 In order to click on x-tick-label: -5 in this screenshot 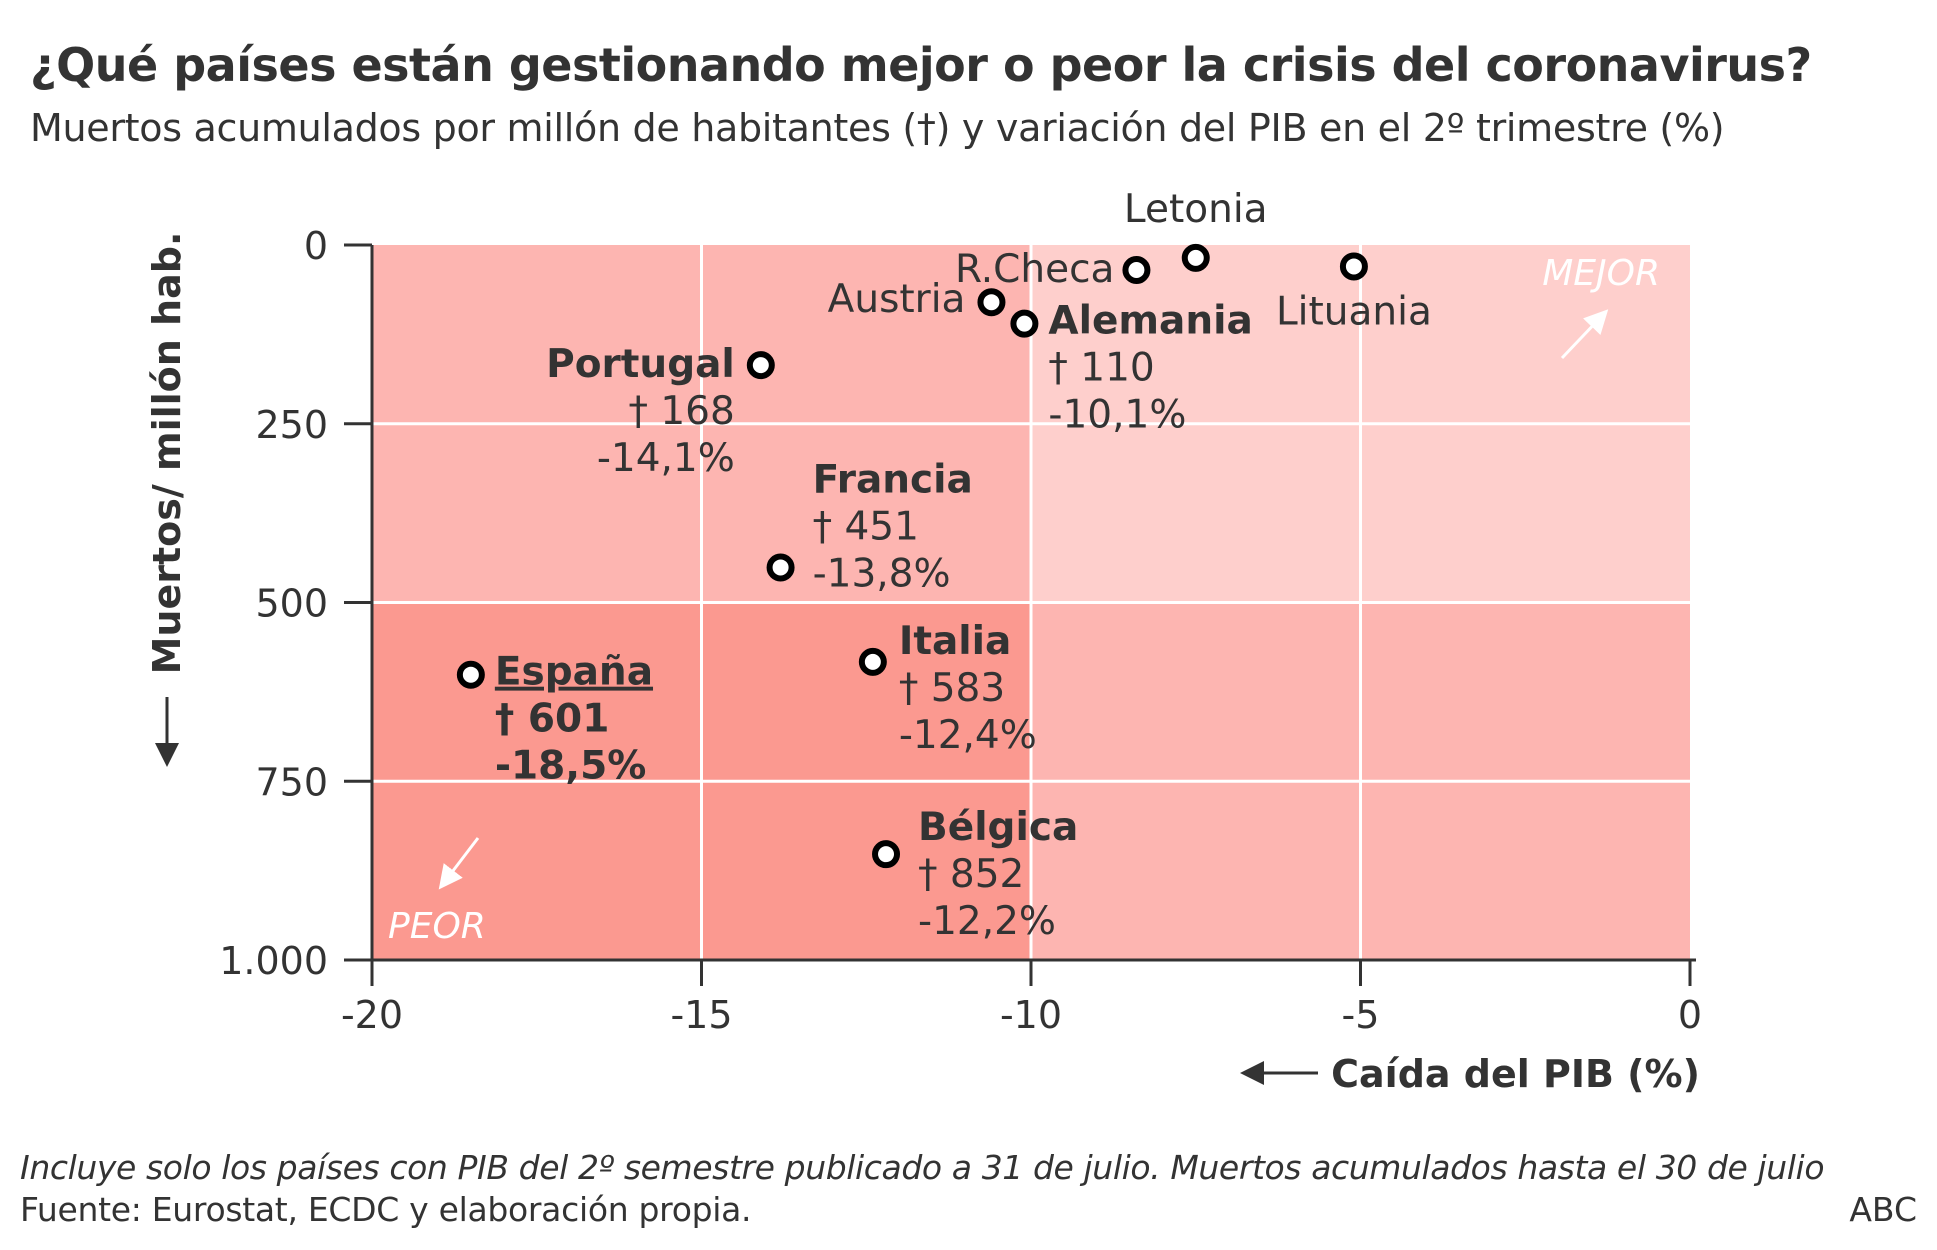, I will do `click(1361, 1015)`.